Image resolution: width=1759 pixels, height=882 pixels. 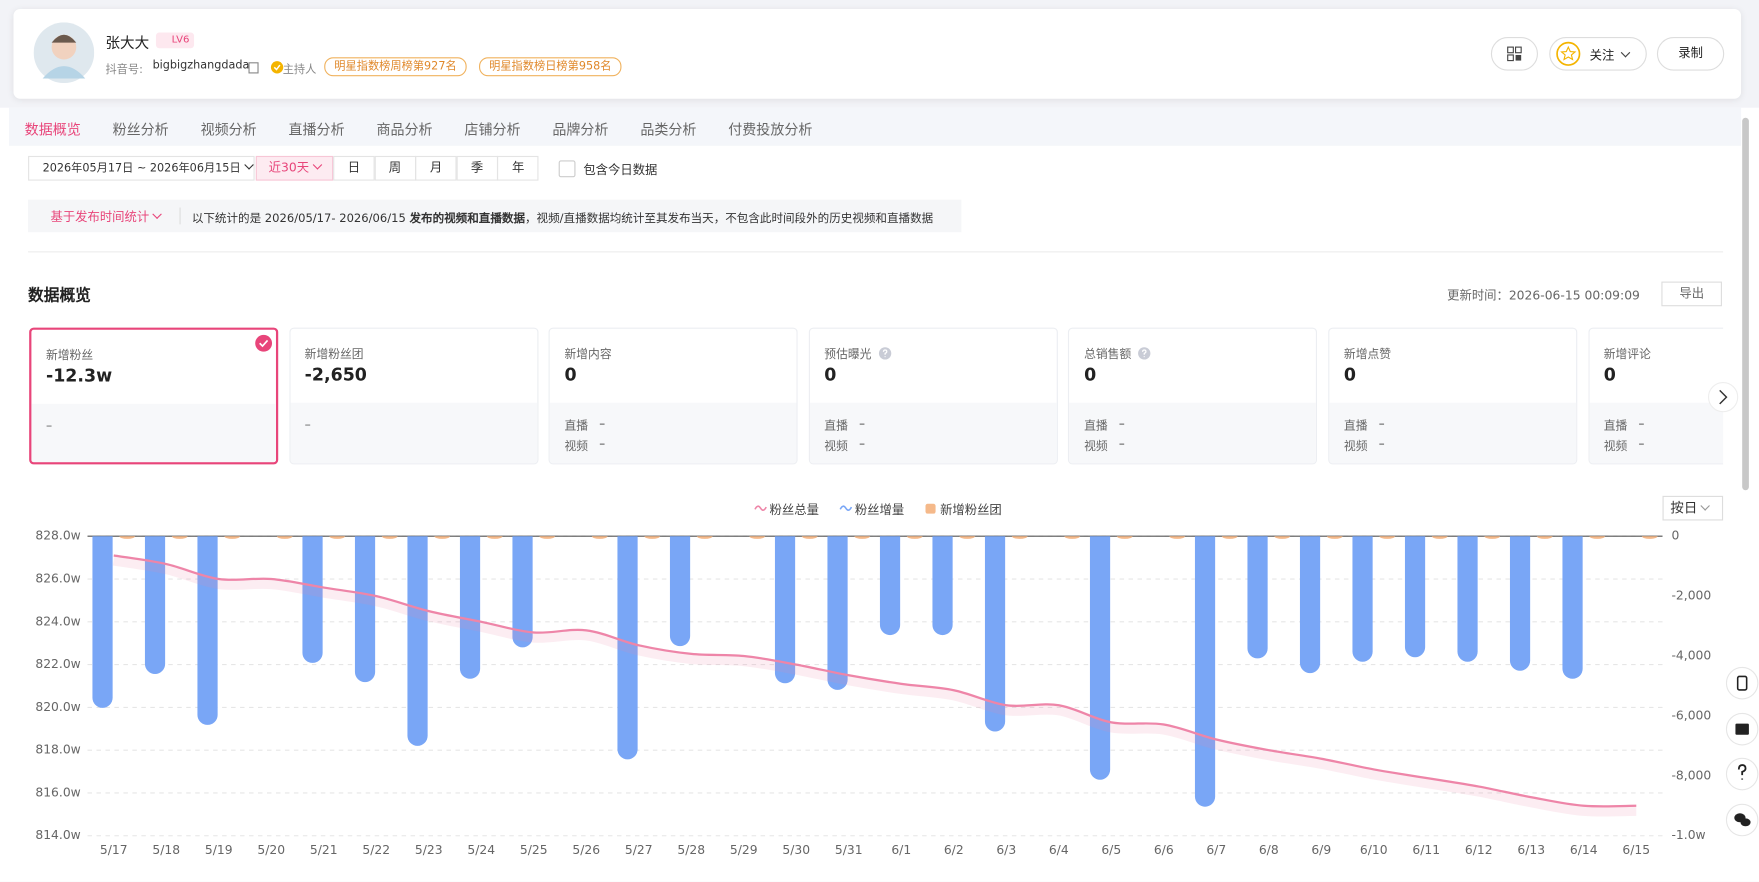 I want to click on include-today: 包含今日数据, so click(x=620, y=170).